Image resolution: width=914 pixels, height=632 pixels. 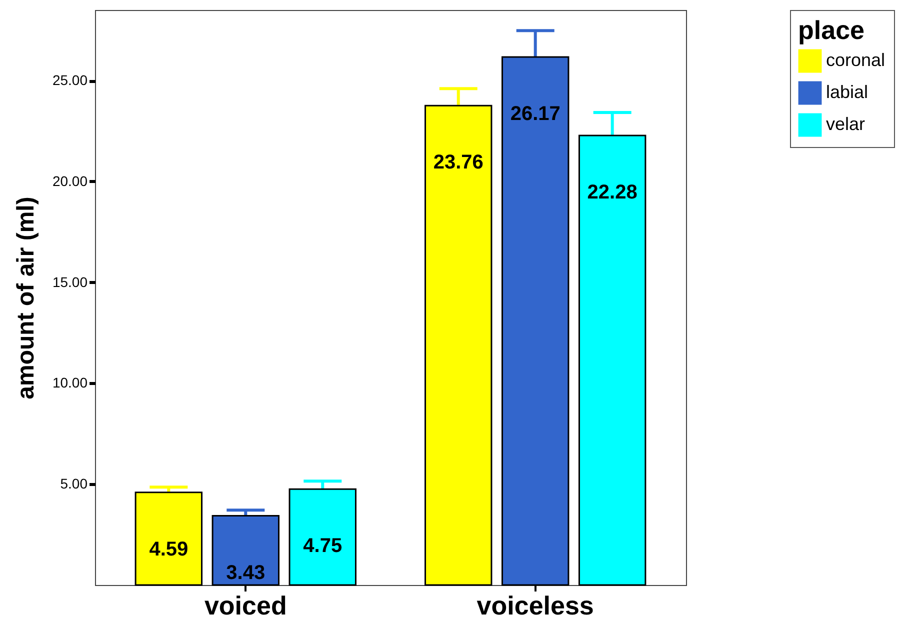 What do you see at coordinates (168, 549) in the screenshot?
I see `data-label: 4.59` at bounding box center [168, 549].